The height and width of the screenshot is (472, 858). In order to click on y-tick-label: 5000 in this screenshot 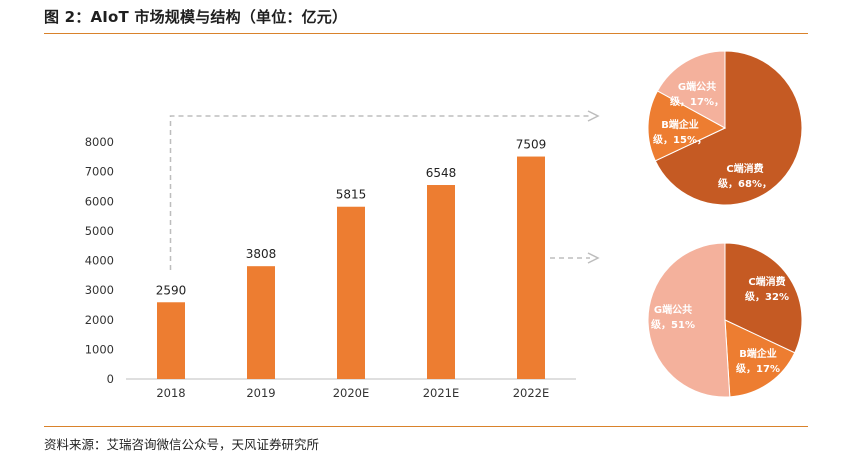, I will do `click(99, 231)`.